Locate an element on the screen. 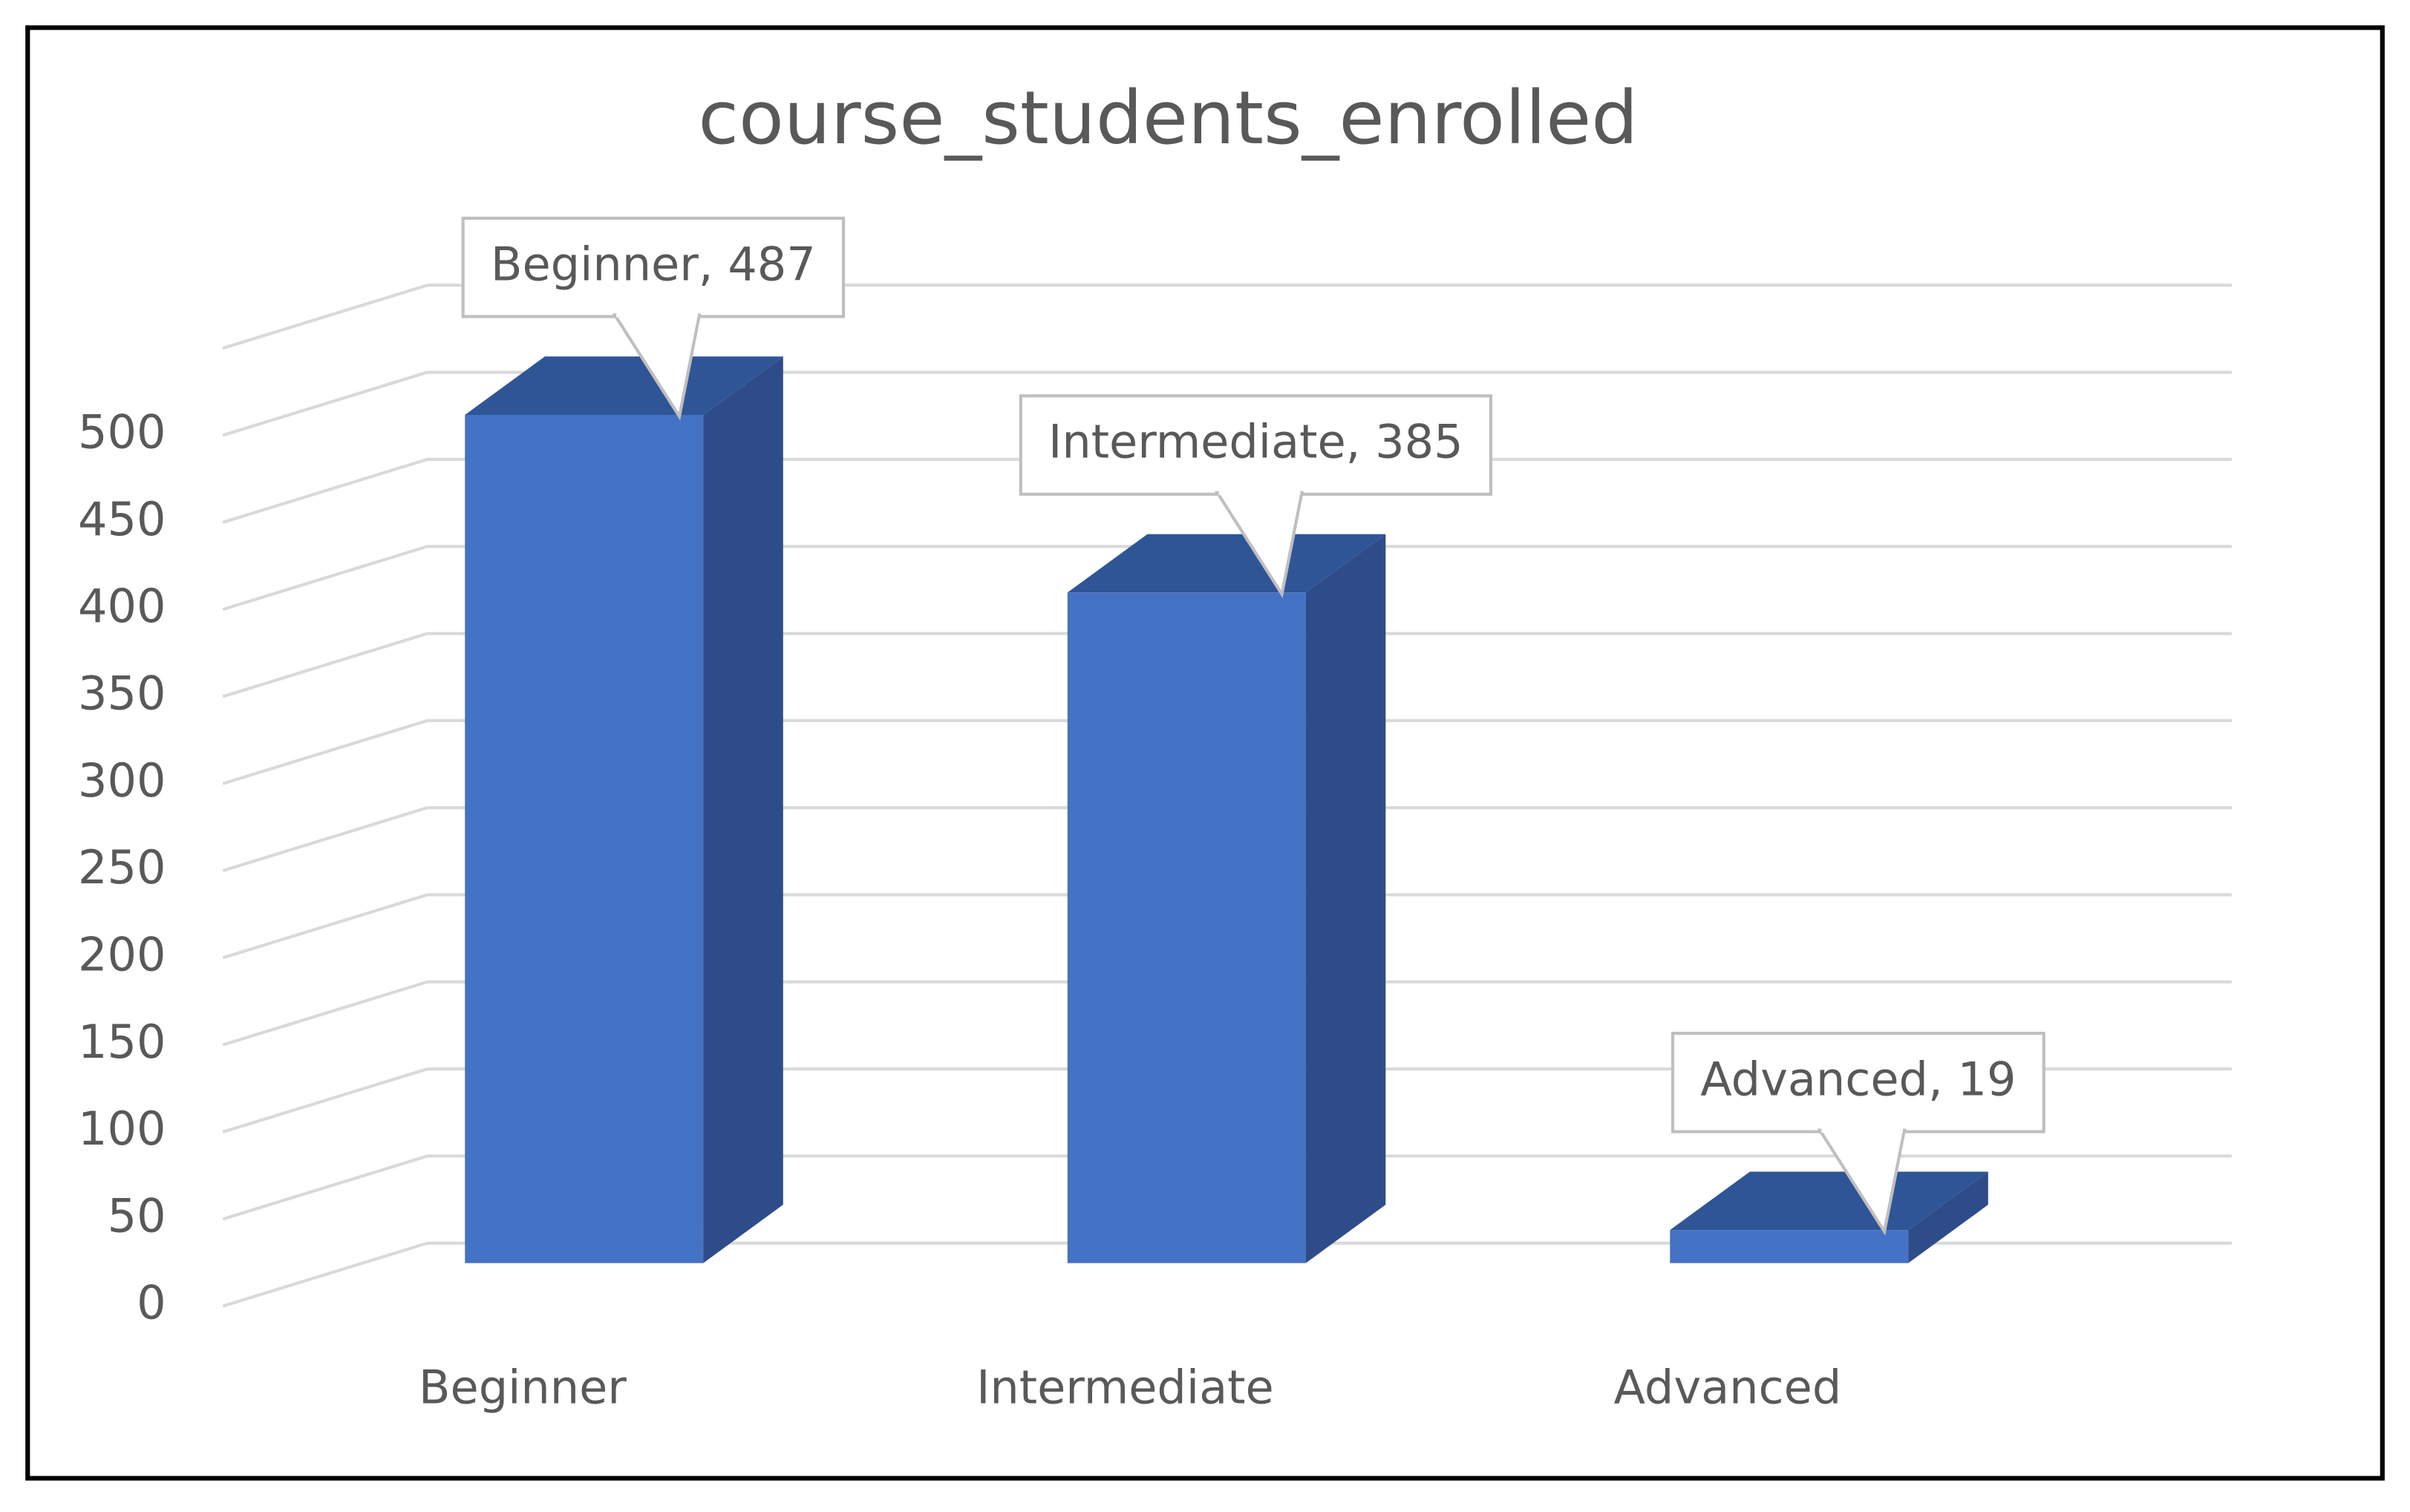  y-tick-label: 400 is located at coordinates (122, 606).